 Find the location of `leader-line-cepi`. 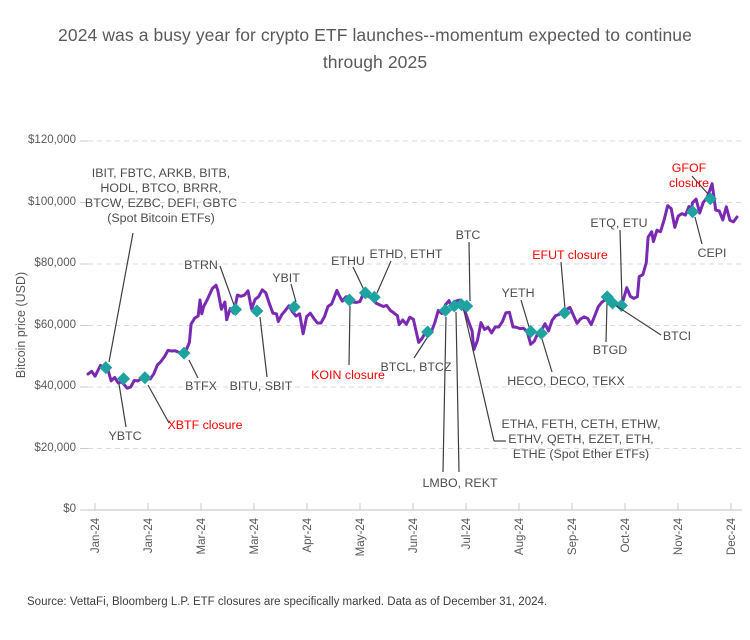

leader-line-cepi is located at coordinates (698, 230).